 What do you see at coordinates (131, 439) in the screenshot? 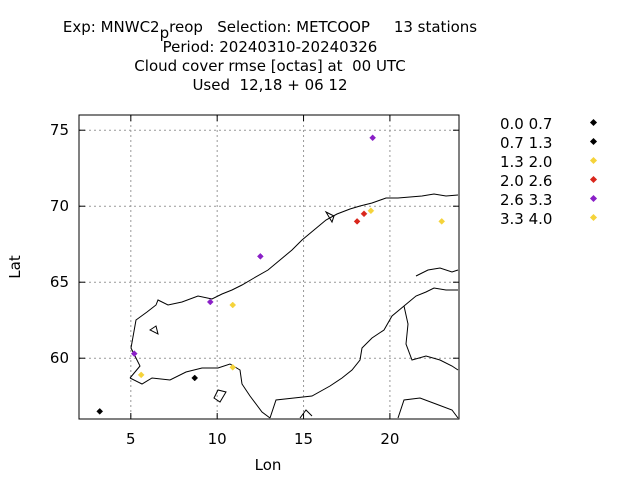
I see `x-tick-label-0: 5` at bounding box center [131, 439].